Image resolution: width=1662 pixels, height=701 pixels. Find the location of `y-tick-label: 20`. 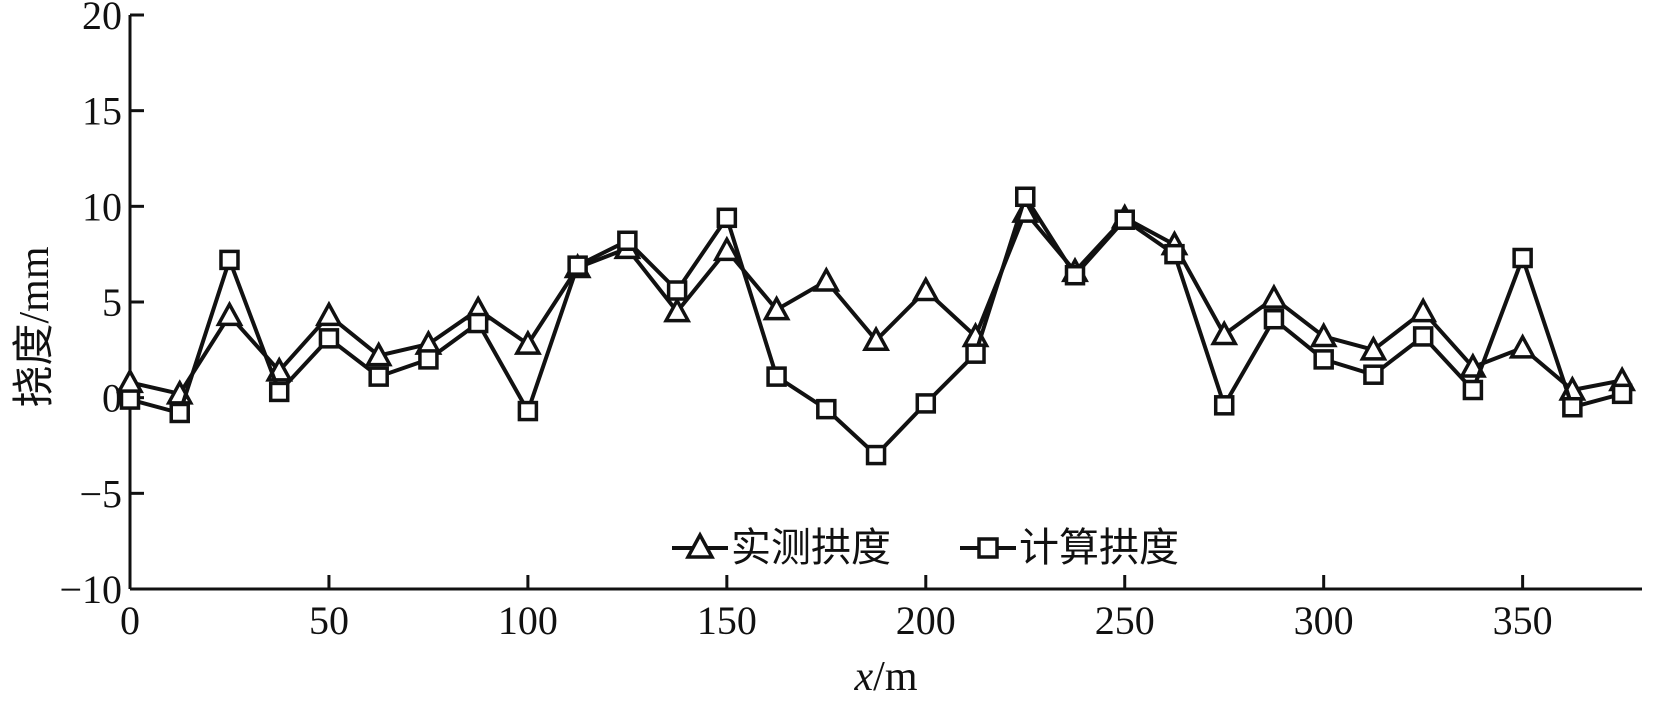

y-tick-label: 20 is located at coordinates (102, 19).